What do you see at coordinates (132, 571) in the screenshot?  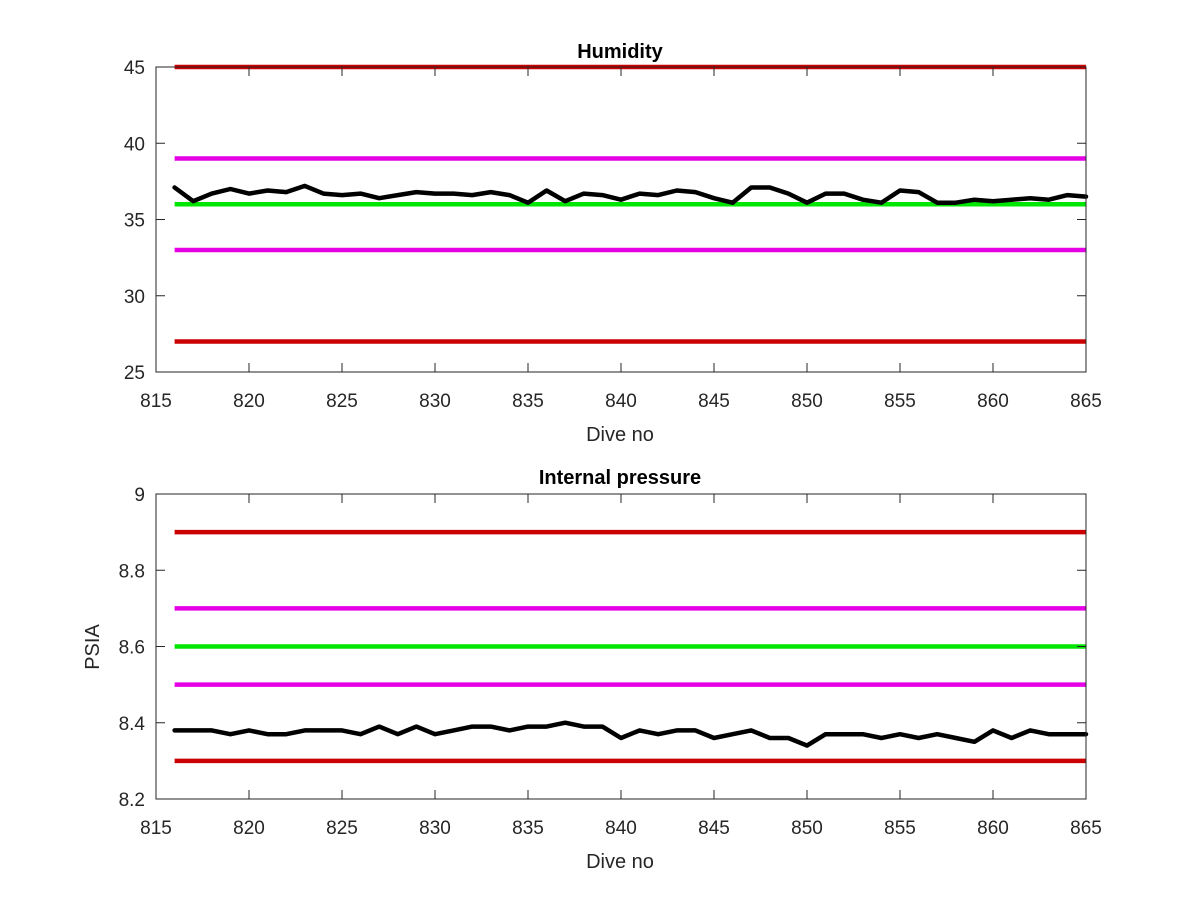 I see `y-tick-label: 8.8` at bounding box center [132, 571].